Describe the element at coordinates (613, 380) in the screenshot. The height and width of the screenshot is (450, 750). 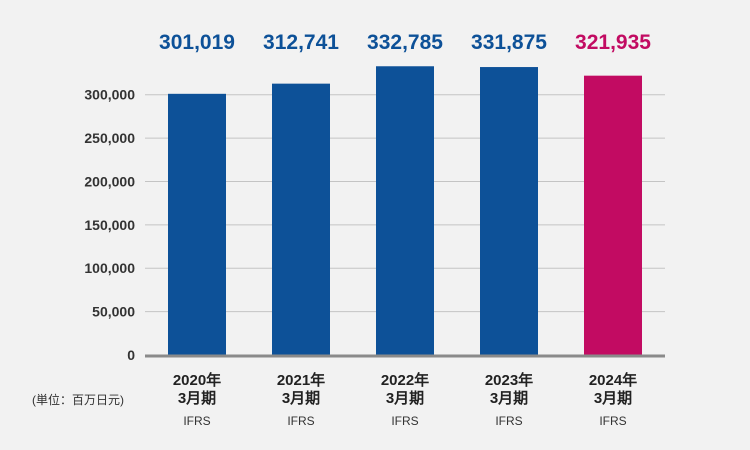
I see `category-year-label: 2024年` at that location.